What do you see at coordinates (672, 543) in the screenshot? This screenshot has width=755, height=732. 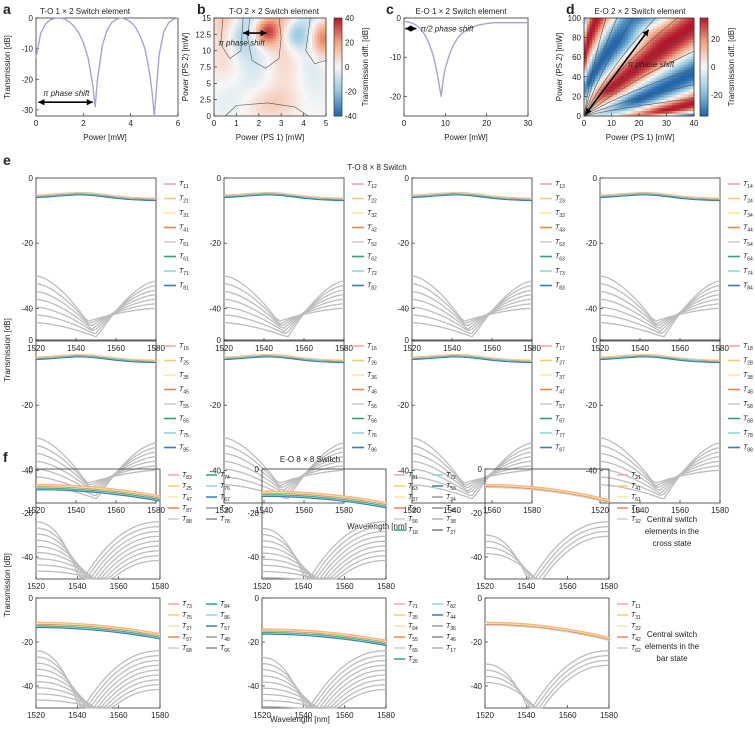 I see `row-label: cross state` at bounding box center [672, 543].